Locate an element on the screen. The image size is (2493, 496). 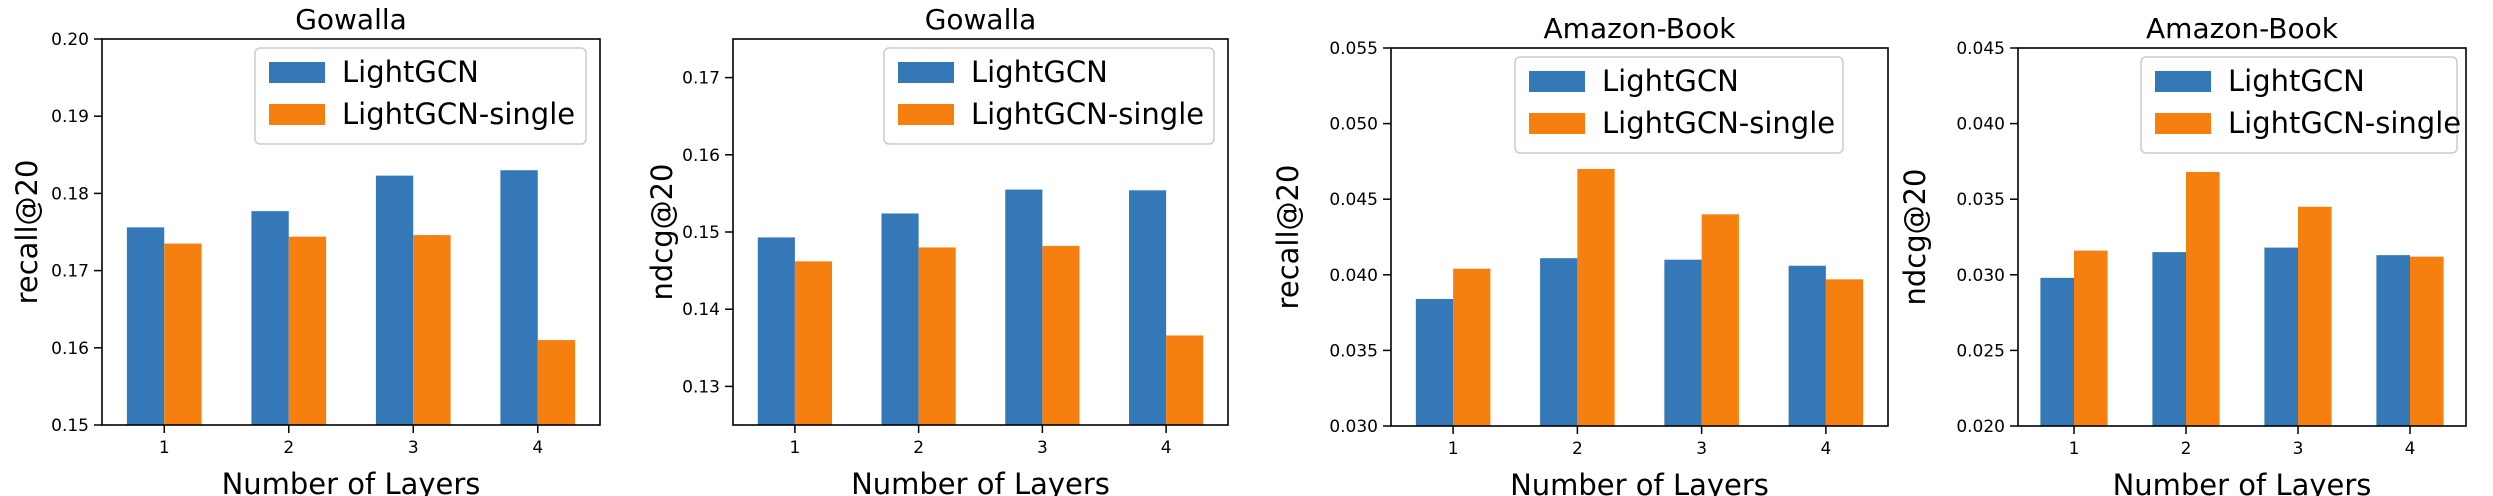
y-tick-label: 0.025 is located at coordinates (1980, 351).